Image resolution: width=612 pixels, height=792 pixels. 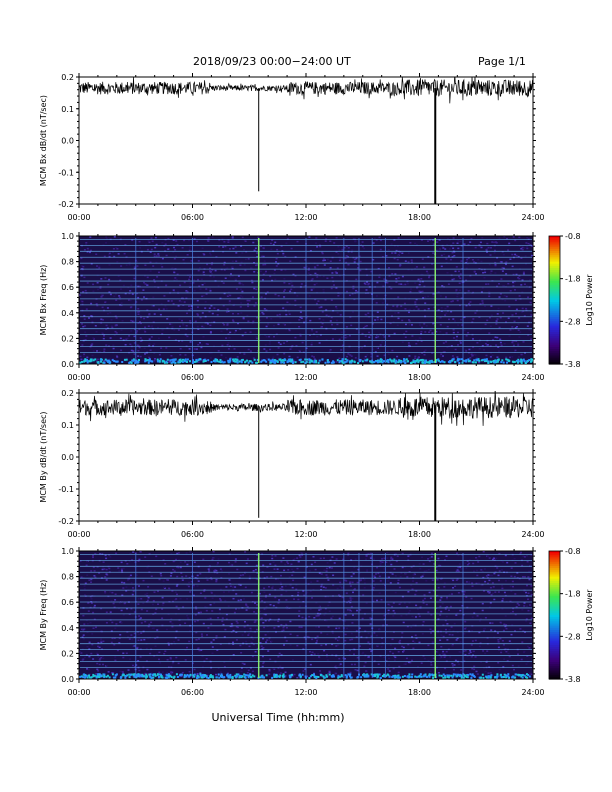 I want to click on page-indicator: Page 1/1, so click(x=502, y=61).